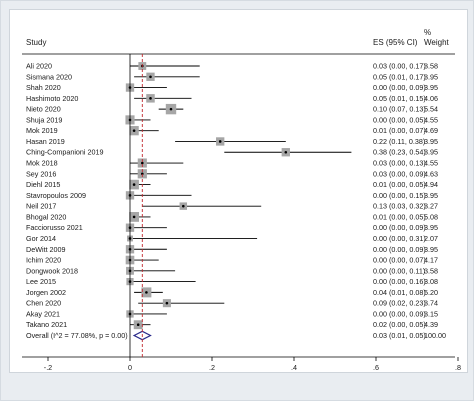  What do you see at coordinates (232, 184) in the screenshot?
I see `study-row: Diehl 2015 0.01 (0.00, 0.05)4.94` at bounding box center [232, 184].